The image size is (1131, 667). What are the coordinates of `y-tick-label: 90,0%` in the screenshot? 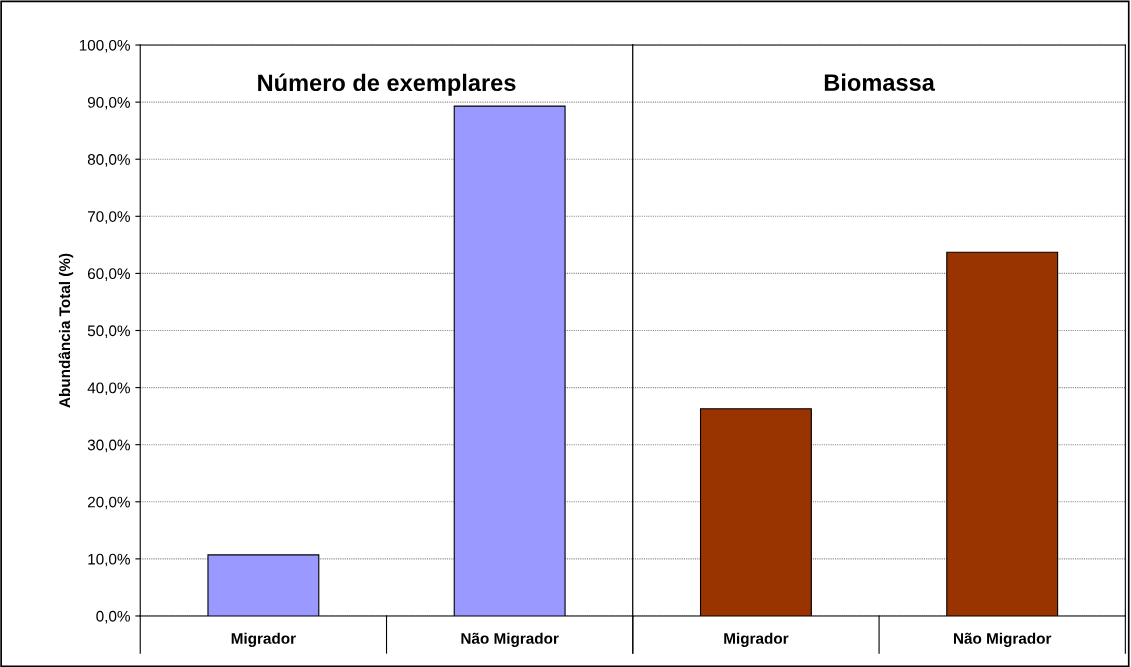 It's located at (108, 103).